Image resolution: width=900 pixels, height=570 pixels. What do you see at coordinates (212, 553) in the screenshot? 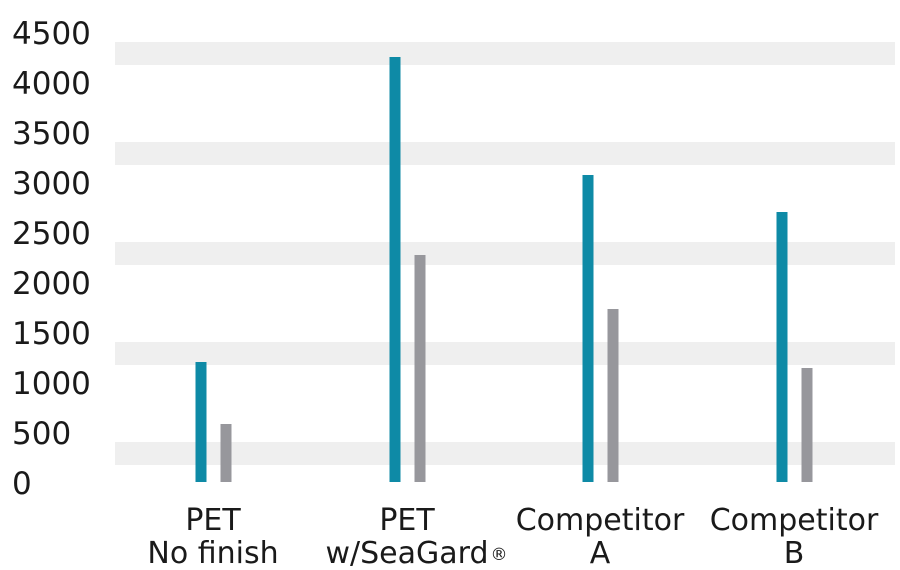
I see `x-tick-label-line2: No finish` at bounding box center [212, 553].